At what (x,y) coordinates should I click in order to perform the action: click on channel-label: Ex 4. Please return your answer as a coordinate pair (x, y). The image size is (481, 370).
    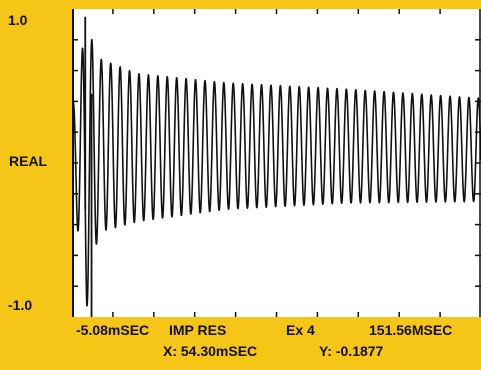
    Looking at the image, I should click on (300, 330).